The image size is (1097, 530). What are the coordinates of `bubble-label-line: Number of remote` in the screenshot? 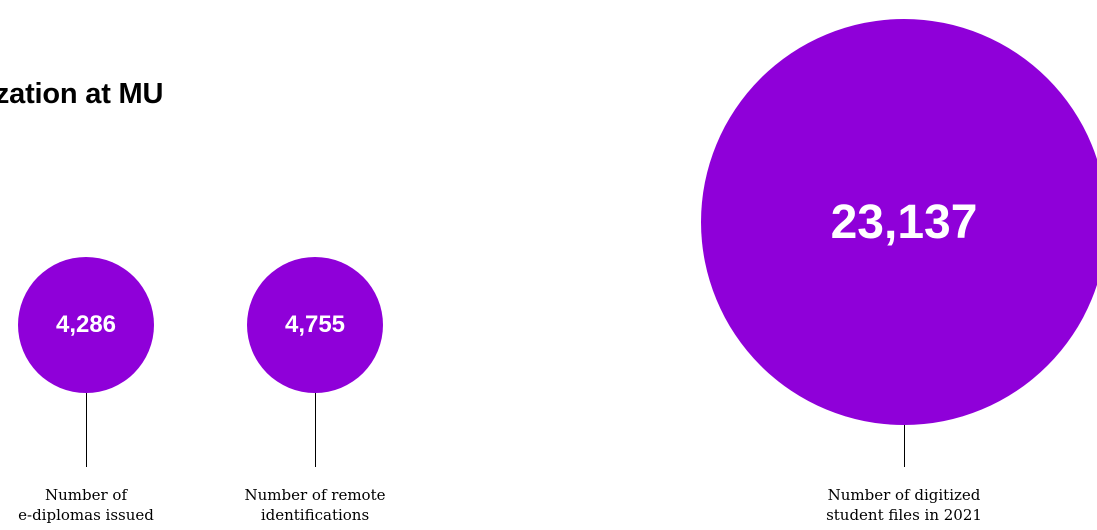 It's located at (315, 495).